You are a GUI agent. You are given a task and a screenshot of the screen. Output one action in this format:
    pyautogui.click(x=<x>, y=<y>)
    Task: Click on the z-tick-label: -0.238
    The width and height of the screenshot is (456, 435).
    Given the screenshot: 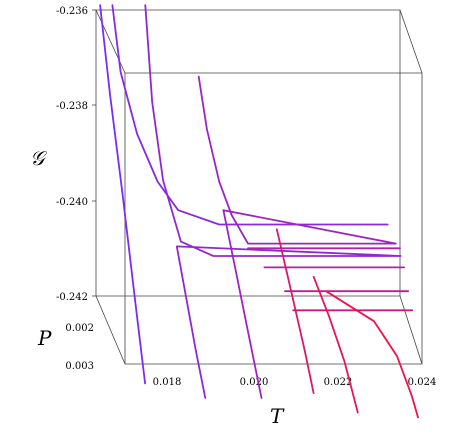 What is the action you would take?
    pyautogui.click(x=72, y=106)
    